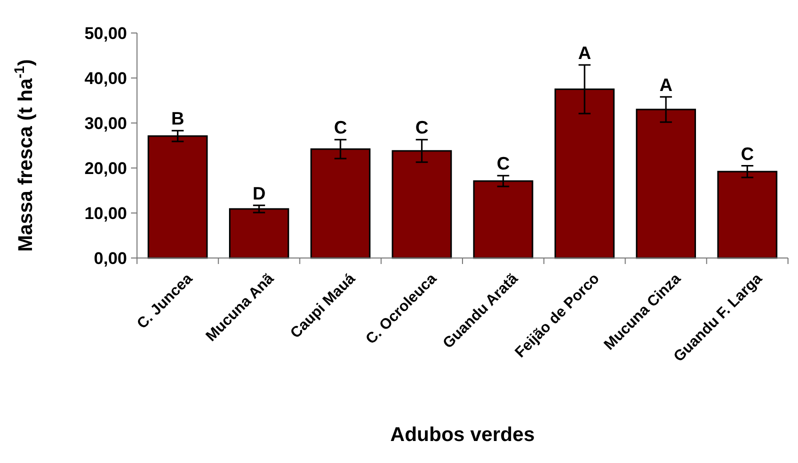 Image resolution: width=798 pixels, height=463 pixels. What do you see at coordinates (105, 78) in the screenshot?
I see `y-tick-label: 40,00` at bounding box center [105, 78].